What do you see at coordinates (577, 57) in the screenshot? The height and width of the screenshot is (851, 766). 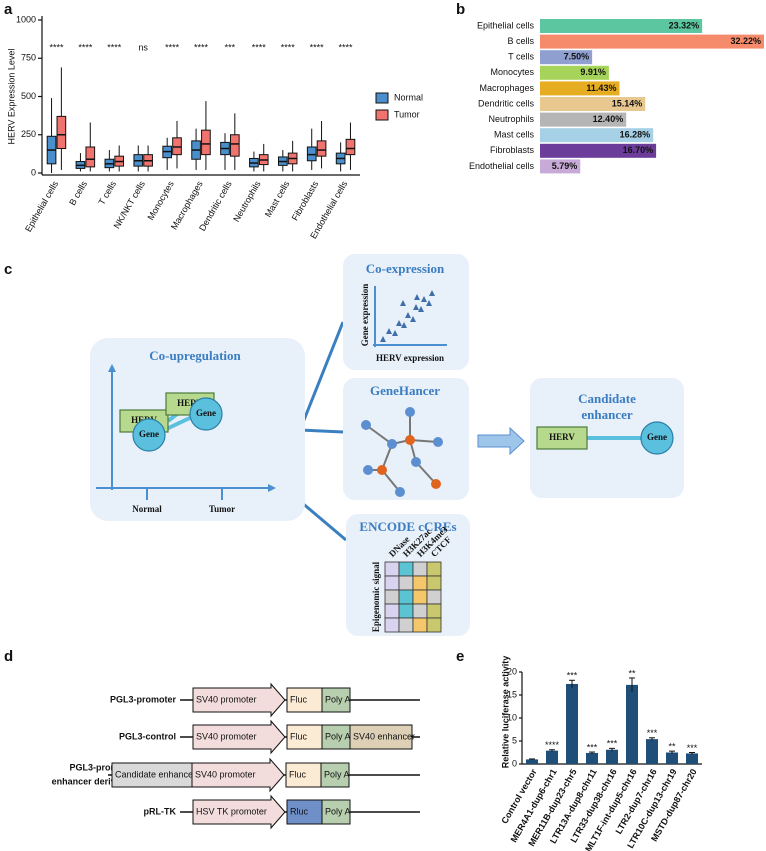 I see `value-label: 7.50%` at bounding box center [577, 57].